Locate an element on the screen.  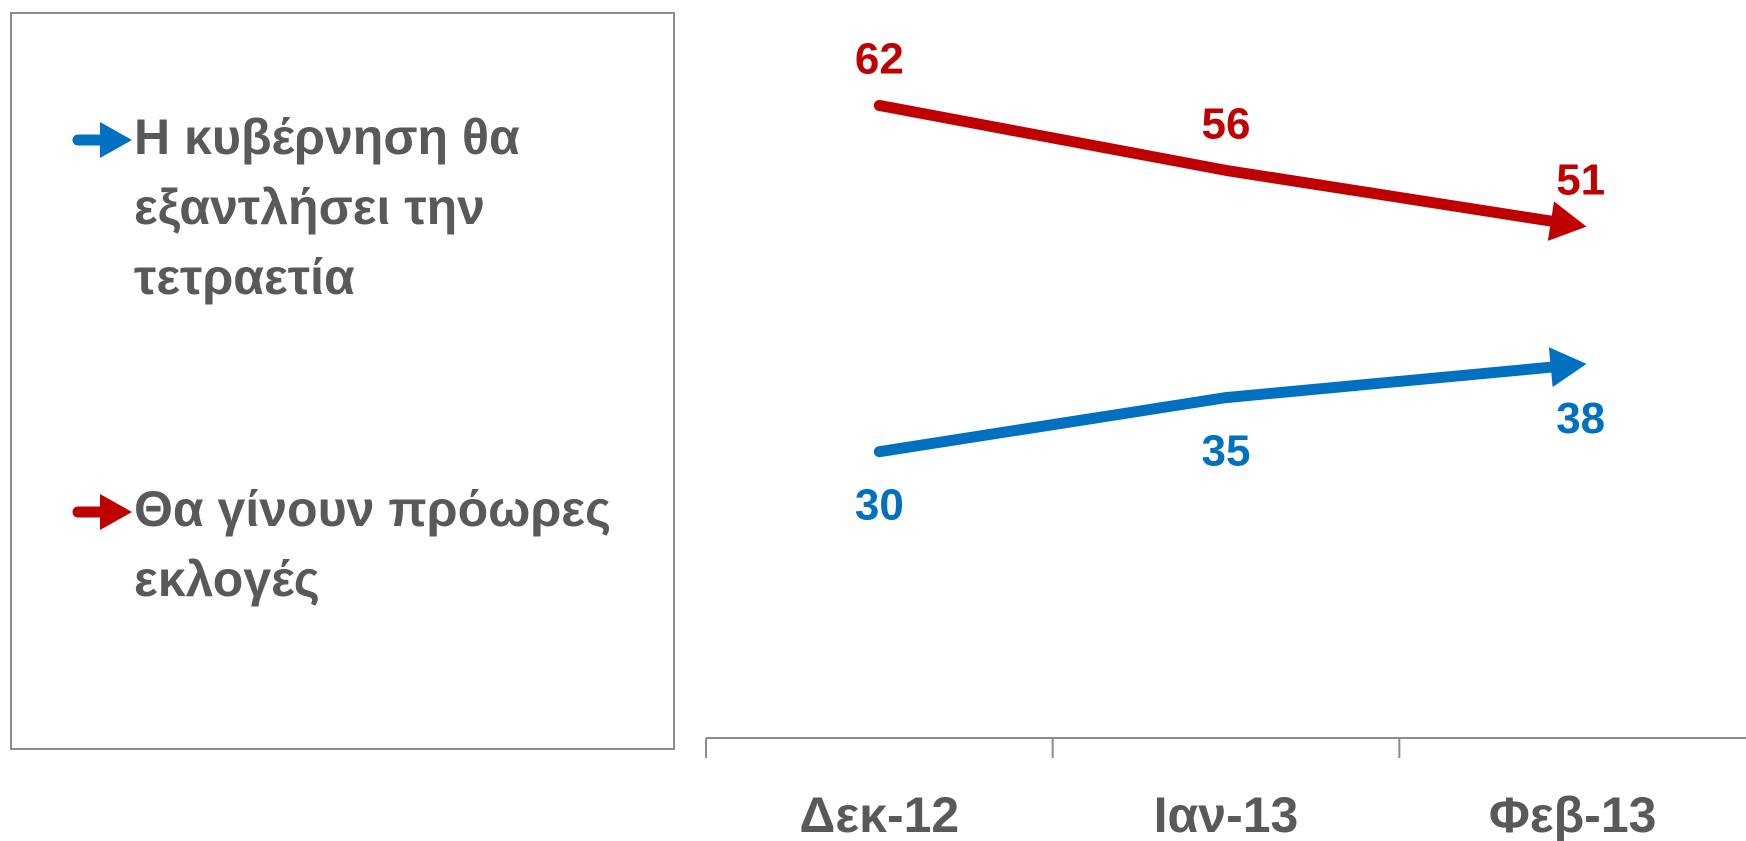
data-label-series-1: 56 is located at coordinates (1226, 123).